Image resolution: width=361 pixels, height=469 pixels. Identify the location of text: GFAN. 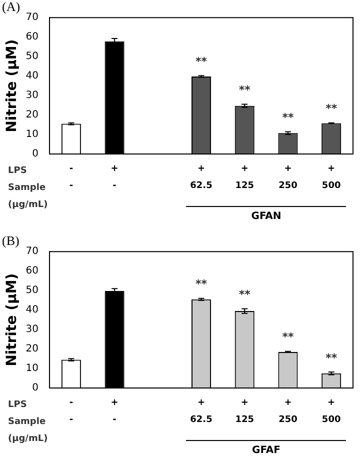
(266, 216).